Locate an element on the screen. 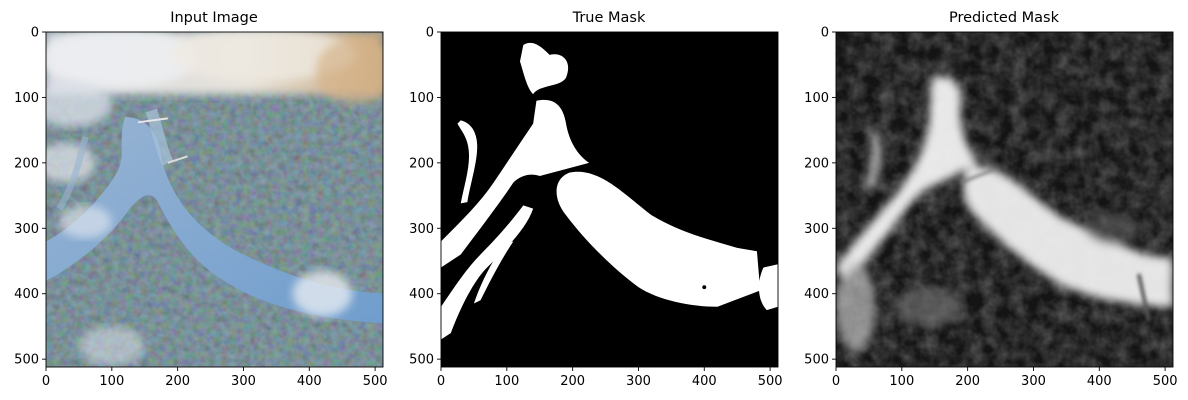 The height and width of the screenshot is (400, 1188). panel-title: Input Image is located at coordinates (214, 18).